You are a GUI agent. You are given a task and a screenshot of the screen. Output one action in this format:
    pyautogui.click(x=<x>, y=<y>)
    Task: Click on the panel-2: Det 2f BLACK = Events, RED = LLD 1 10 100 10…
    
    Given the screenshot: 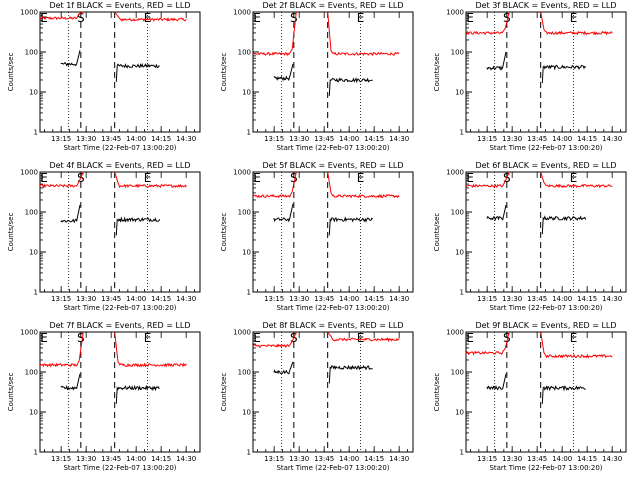 What is the action you would take?
    pyautogui.click(x=317, y=76)
    